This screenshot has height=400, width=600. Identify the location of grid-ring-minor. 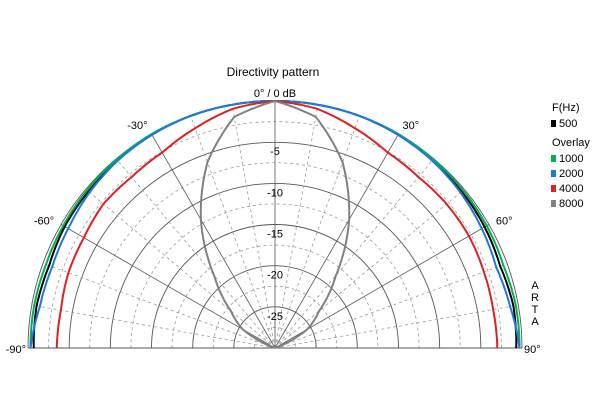
(275, 296).